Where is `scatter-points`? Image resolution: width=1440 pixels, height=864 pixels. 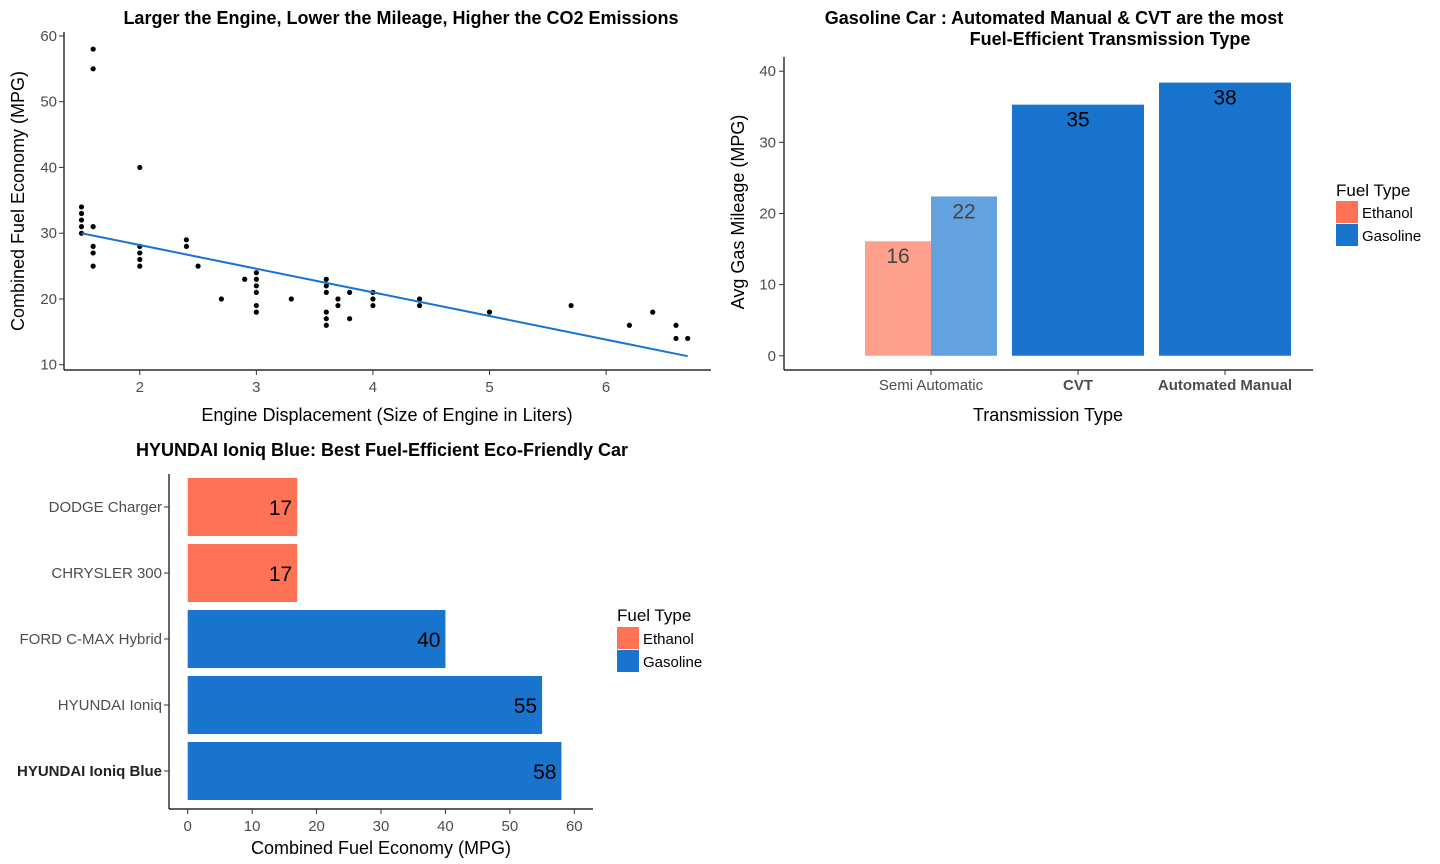
scatter-points is located at coordinates (384, 194).